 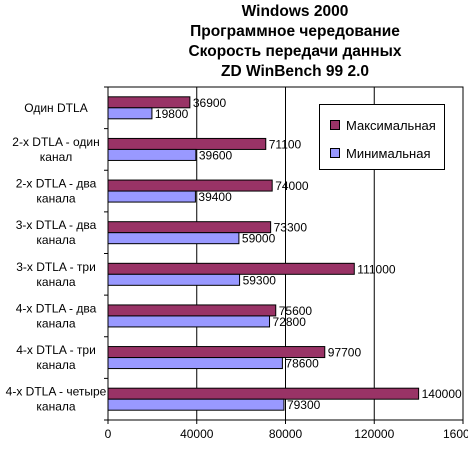 What do you see at coordinates (55, 142) in the screenshot?
I see `category-label: 2-х DTLA - один` at bounding box center [55, 142].